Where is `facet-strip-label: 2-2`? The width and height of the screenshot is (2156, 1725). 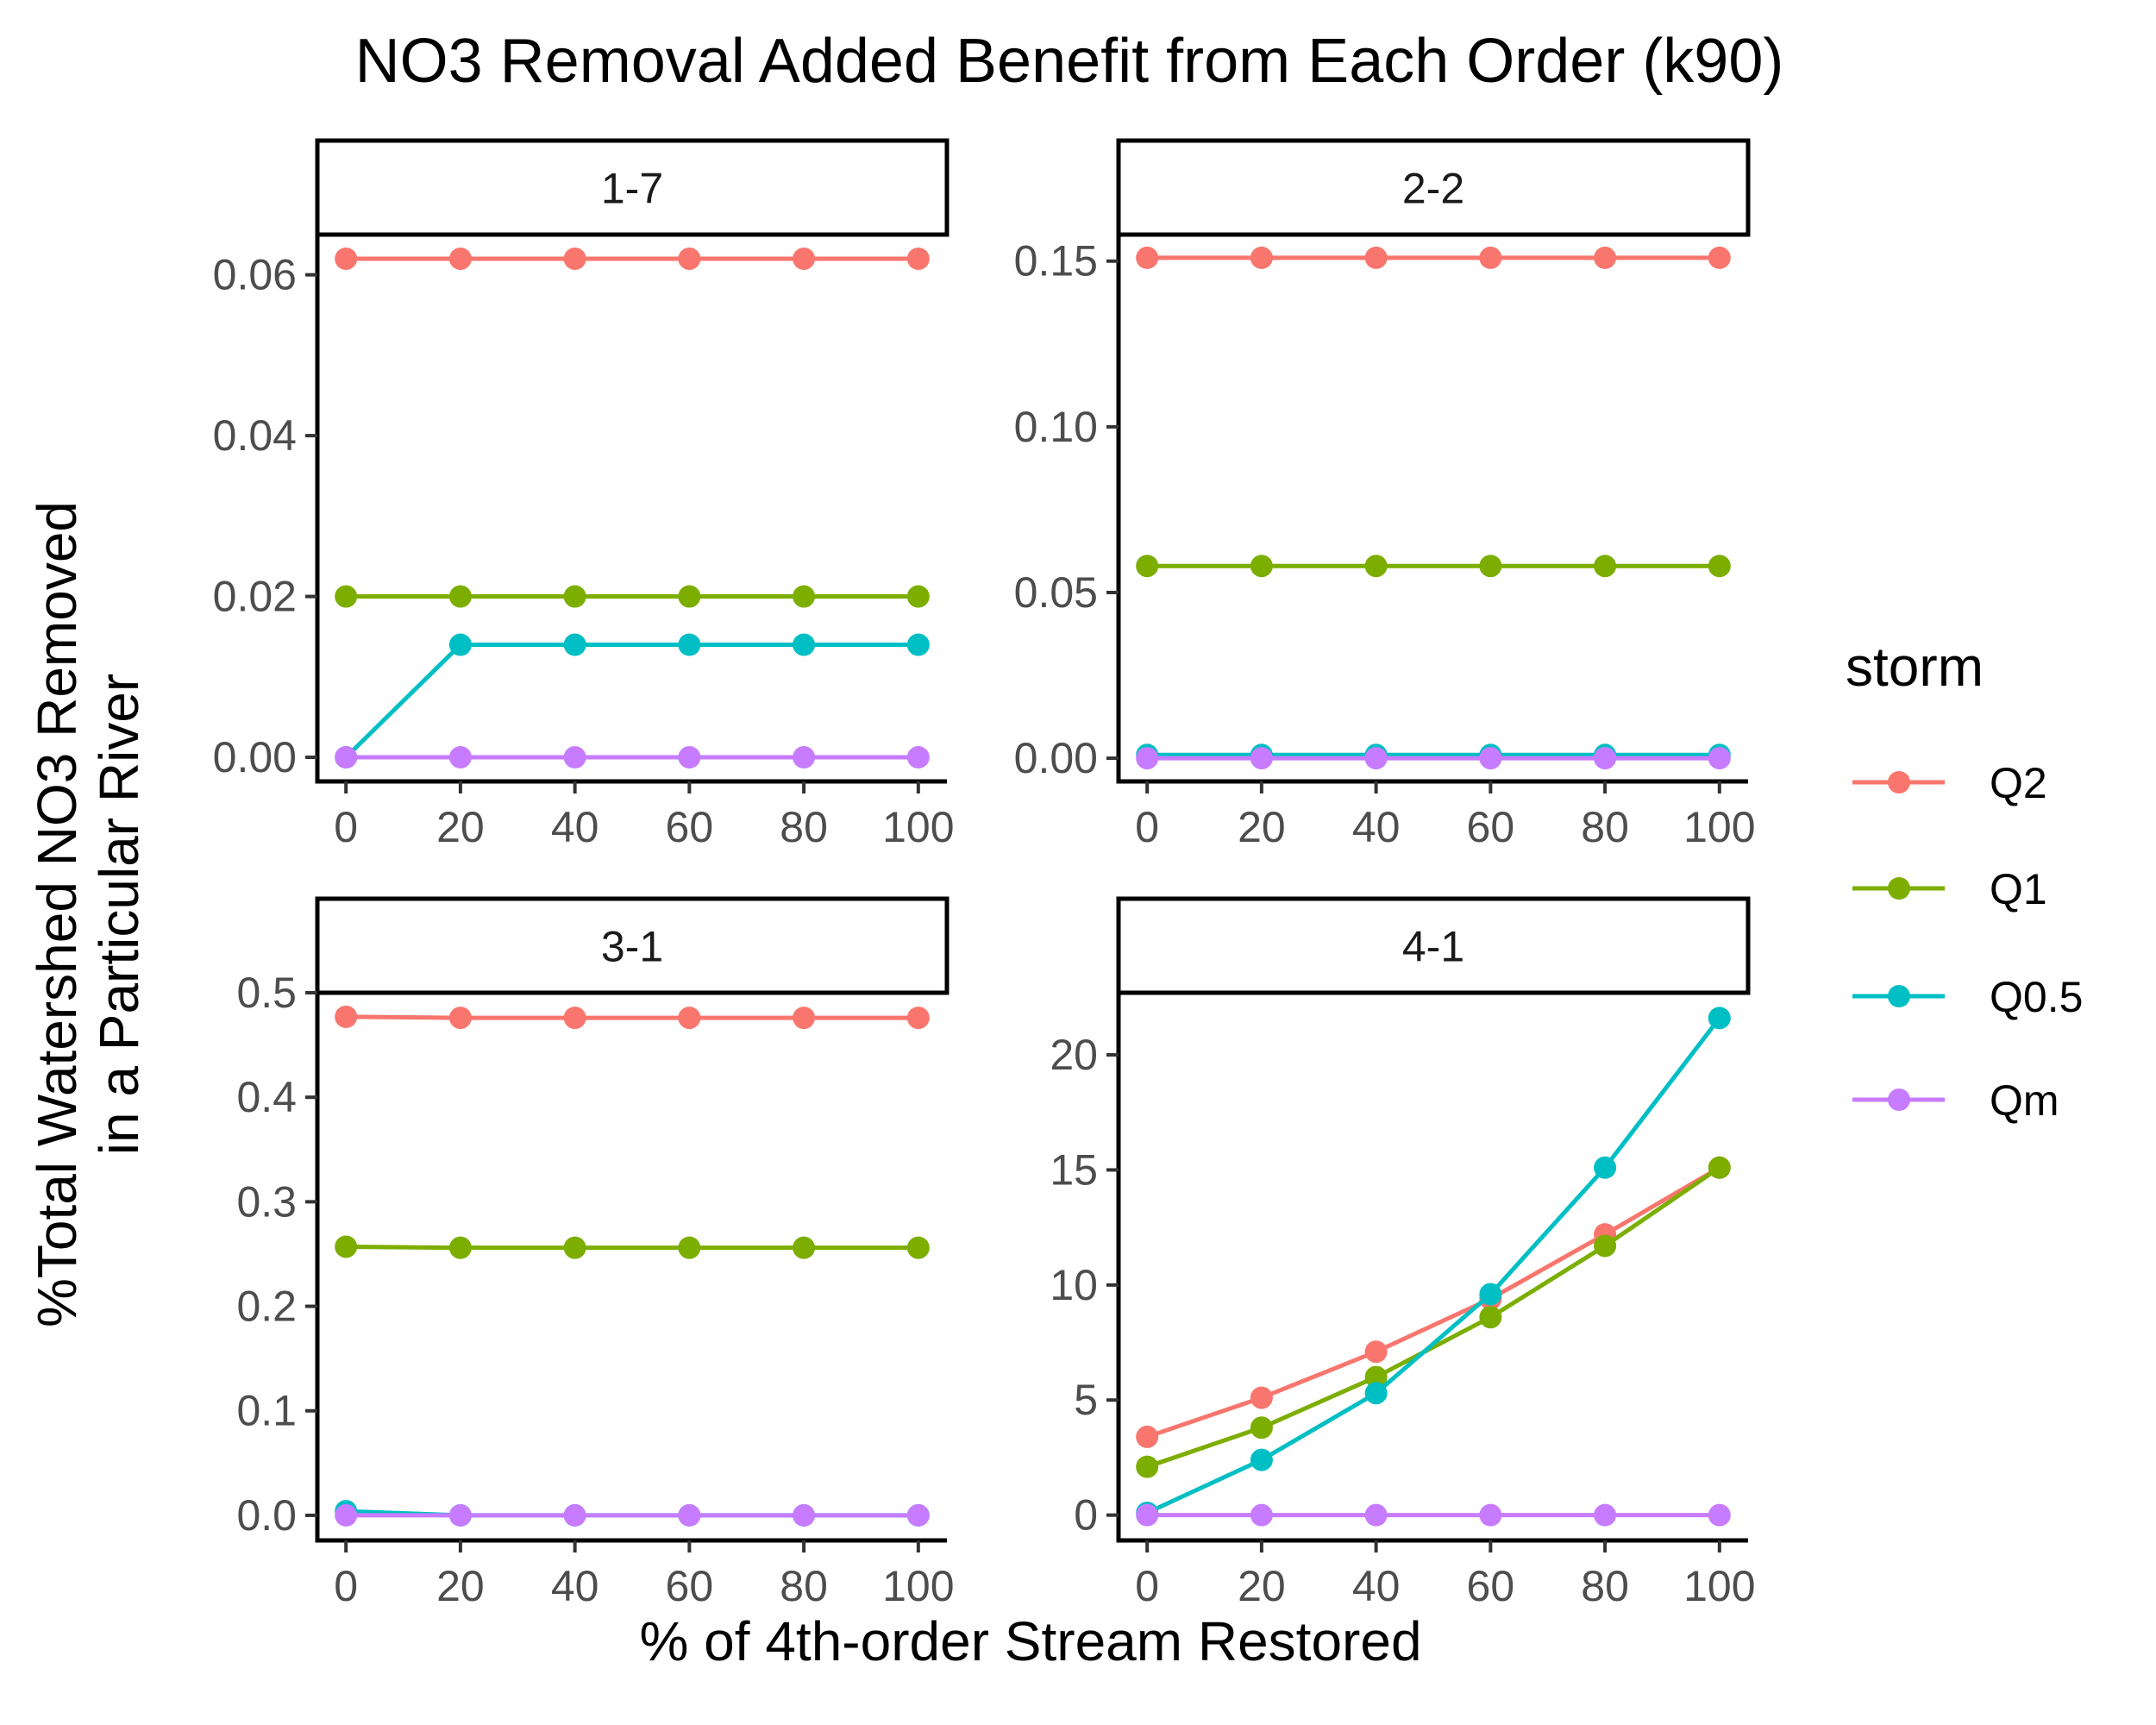
facet-strip-label: 2-2 is located at coordinates (1433, 189).